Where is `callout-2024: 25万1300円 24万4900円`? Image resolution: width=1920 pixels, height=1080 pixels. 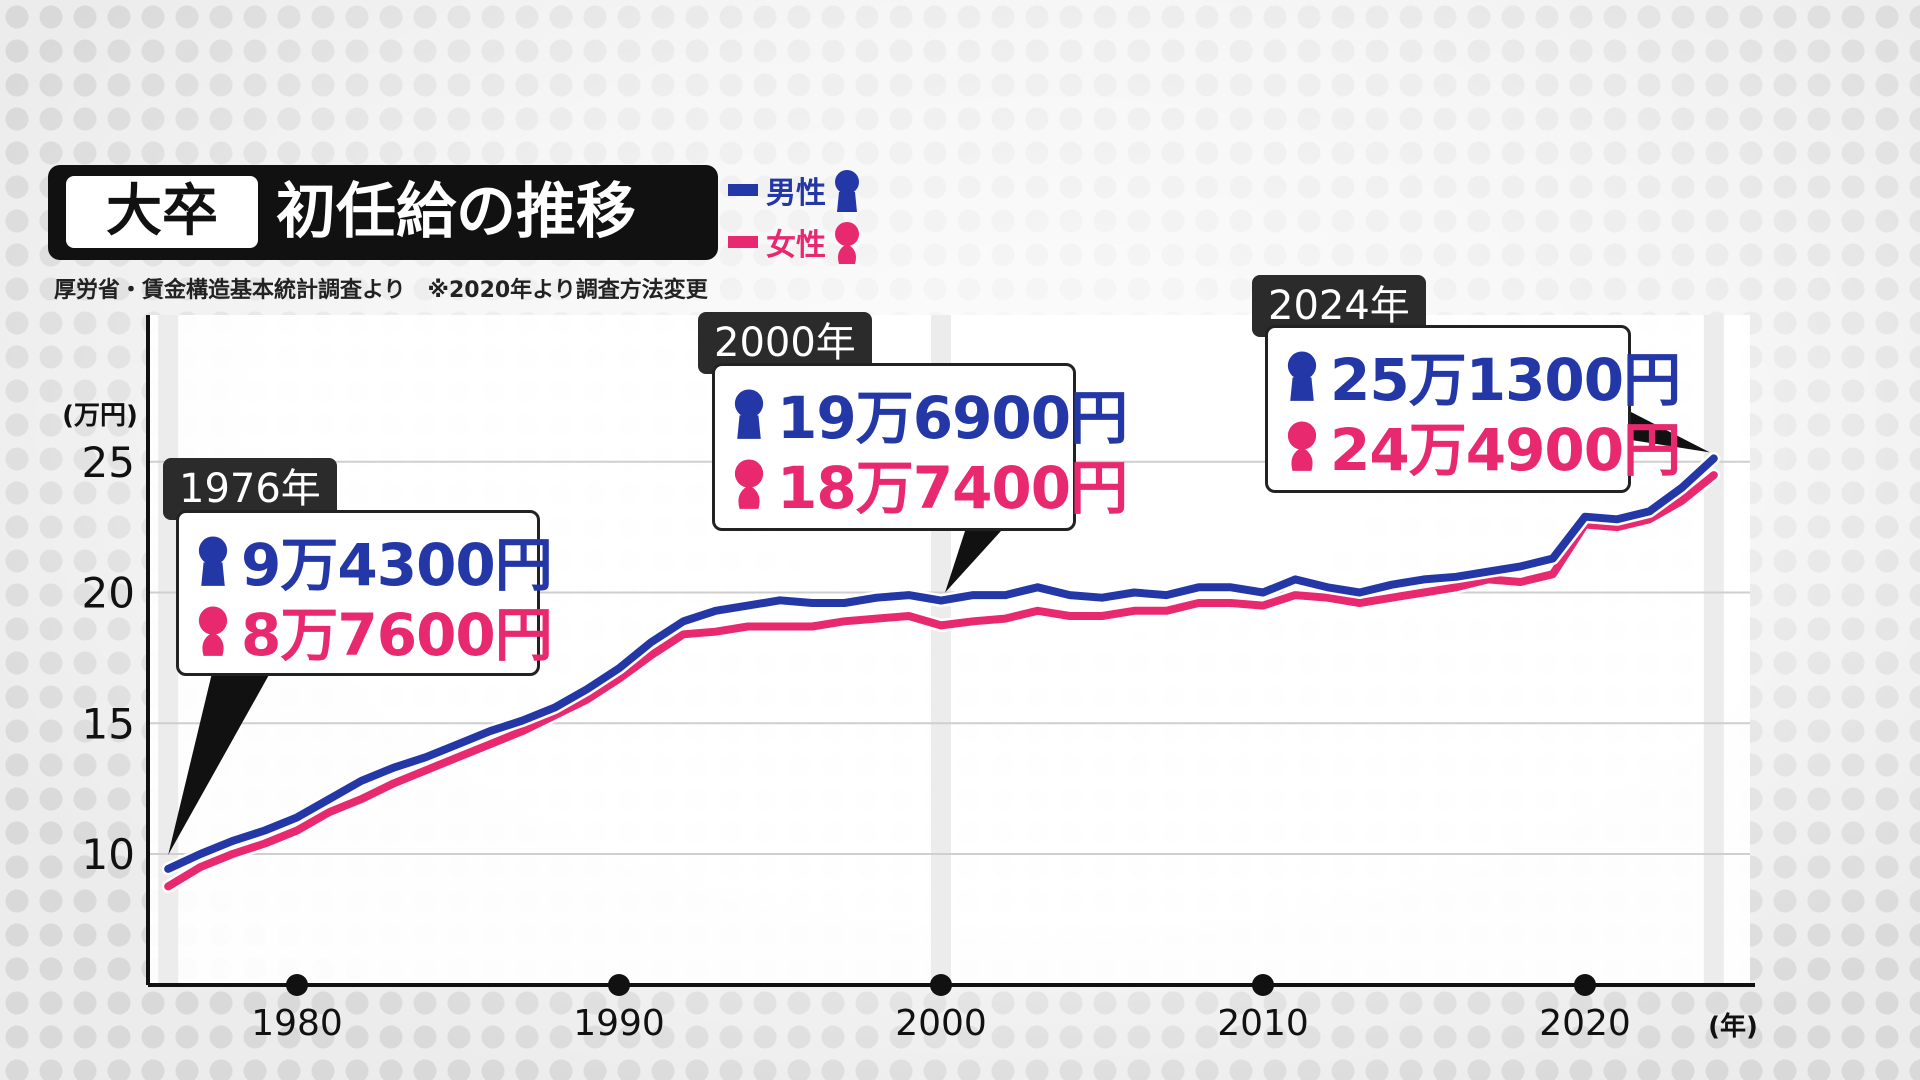 callout-2024: 25万1300円 24万4900円 is located at coordinates (1473, 409).